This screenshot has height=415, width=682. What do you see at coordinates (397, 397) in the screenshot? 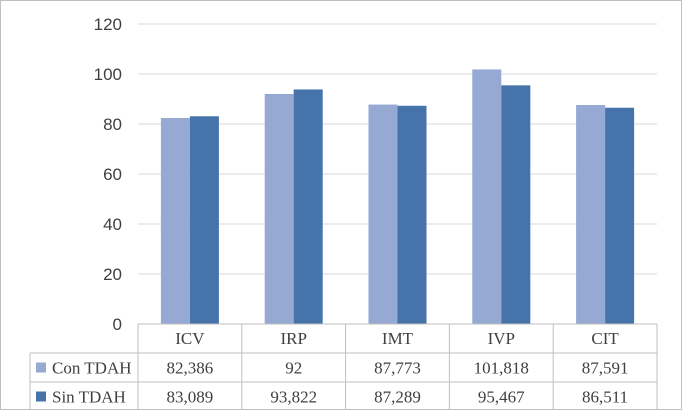
I see `data-value: 87,289` at bounding box center [397, 397].